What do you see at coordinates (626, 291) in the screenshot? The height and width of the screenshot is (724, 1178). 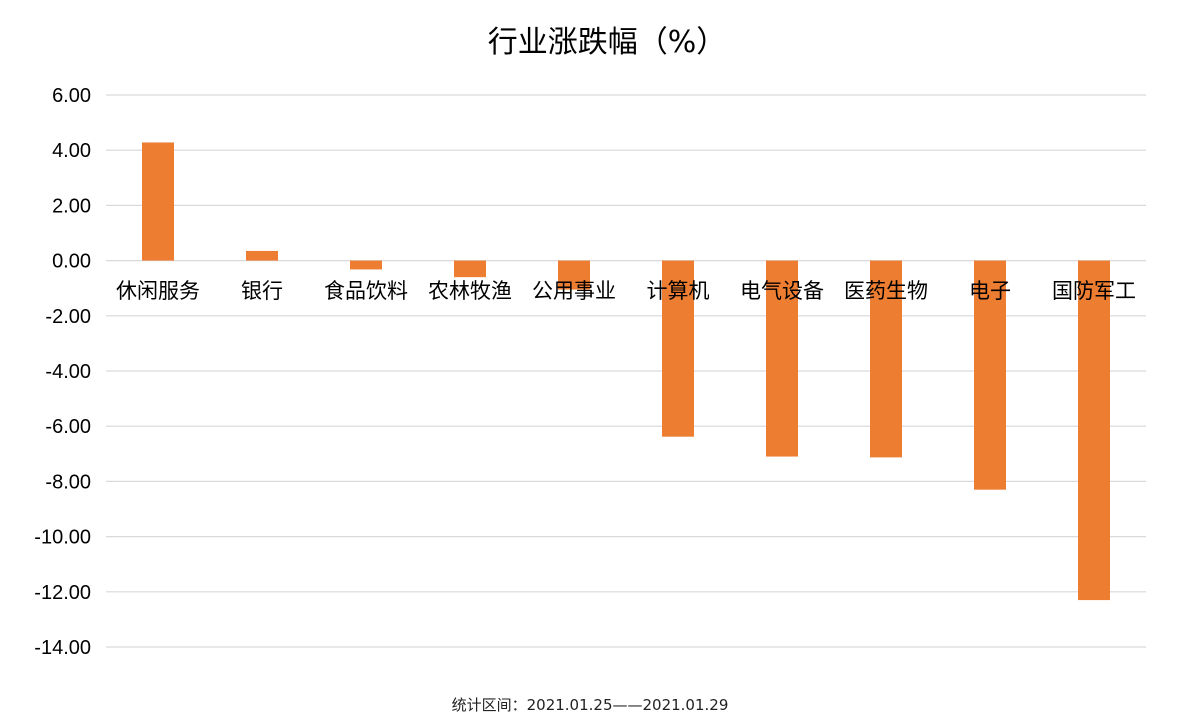 I see `category-labels: 休闲服务 银行 食品饮料 农林牧渔 公用事业 计算机 电气设备 医药生物 电子 国防军工` at bounding box center [626, 291].